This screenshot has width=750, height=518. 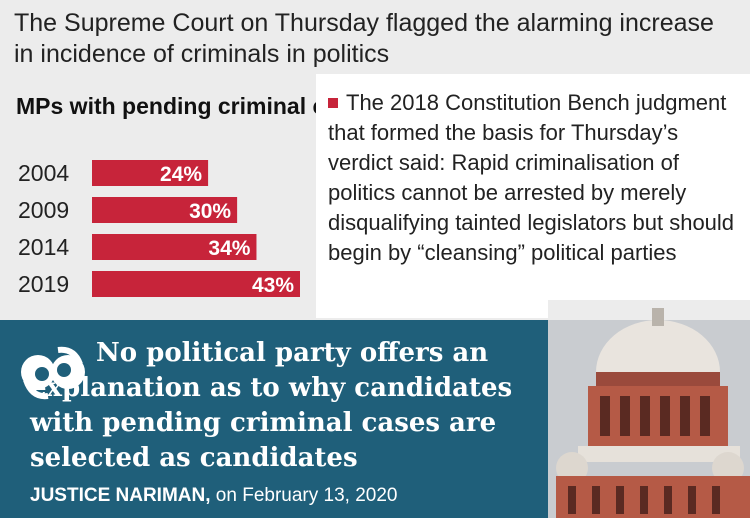 What do you see at coordinates (43, 210) in the screenshot?
I see `year-label: 2009` at bounding box center [43, 210].